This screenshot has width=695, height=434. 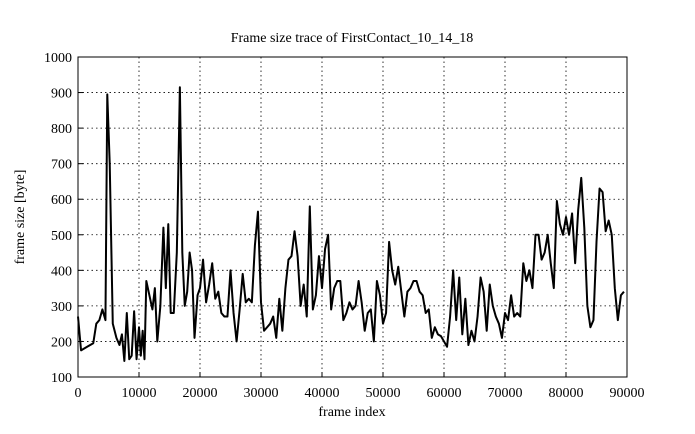 What do you see at coordinates (444, 393) in the screenshot?
I see `x-tick-label: 60000` at bounding box center [444, 393].